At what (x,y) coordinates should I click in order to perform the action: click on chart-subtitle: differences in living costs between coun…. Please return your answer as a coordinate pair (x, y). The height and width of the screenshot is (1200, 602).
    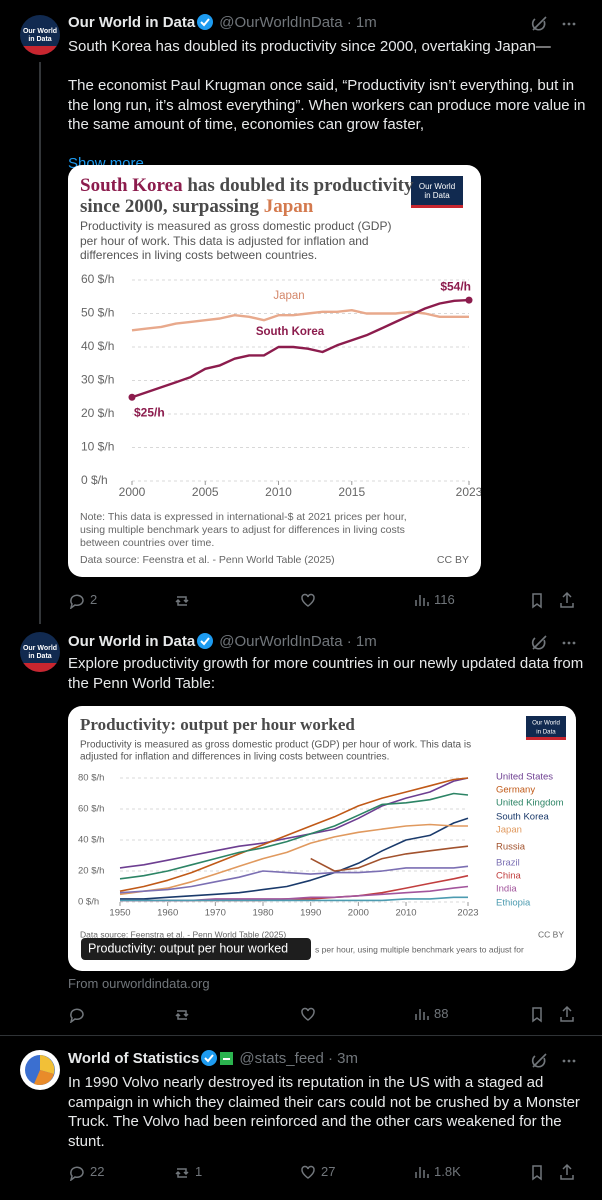
    Looking at the image, I should click on (198, 255).